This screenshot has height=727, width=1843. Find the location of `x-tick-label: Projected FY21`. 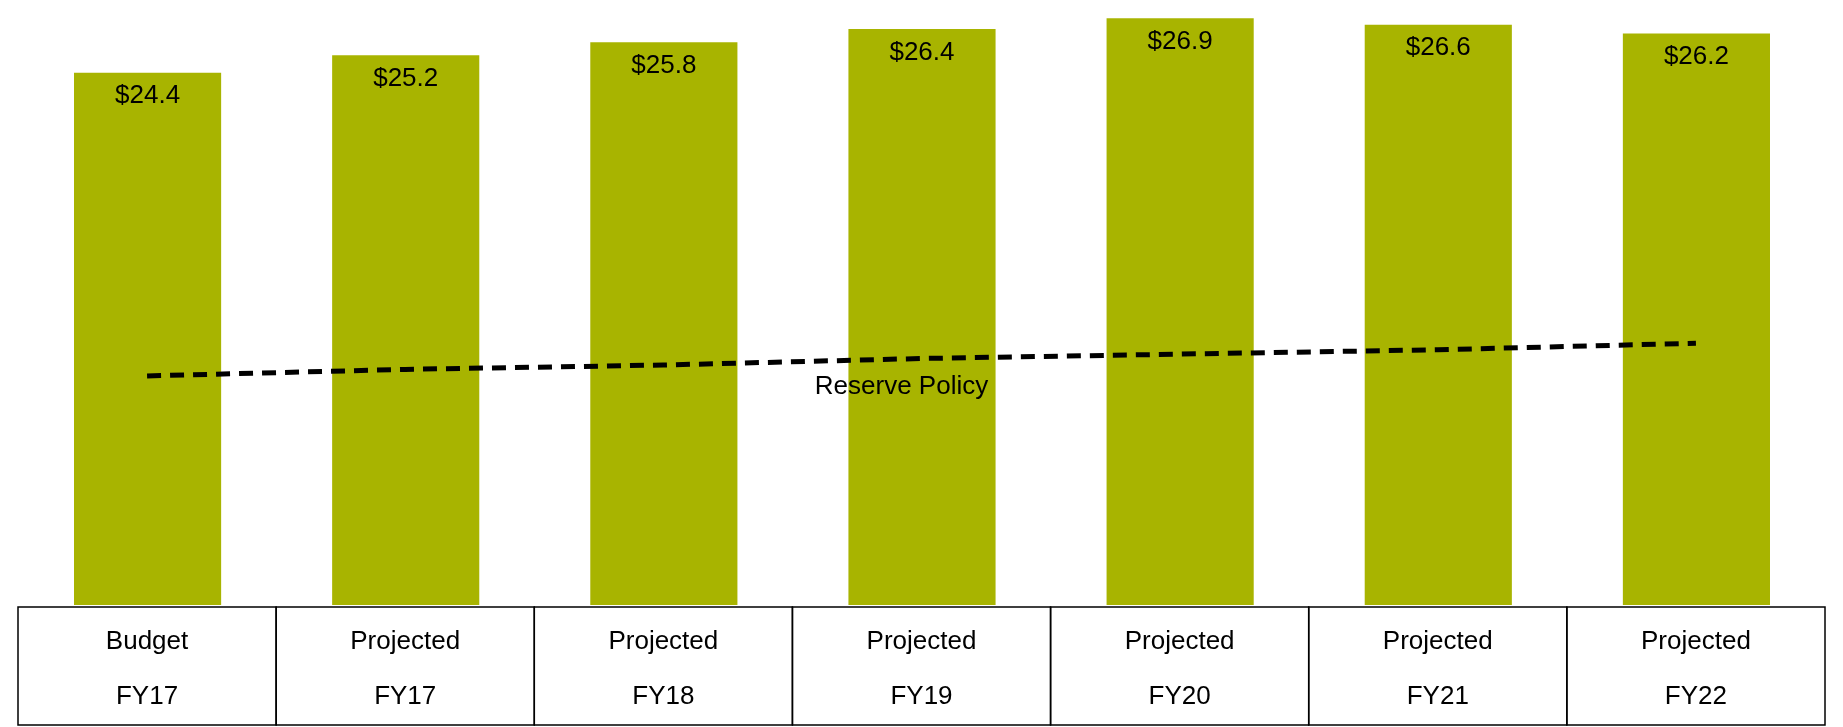

x-tick-label: Projected FY21 is located at coordinates (1437, 667).